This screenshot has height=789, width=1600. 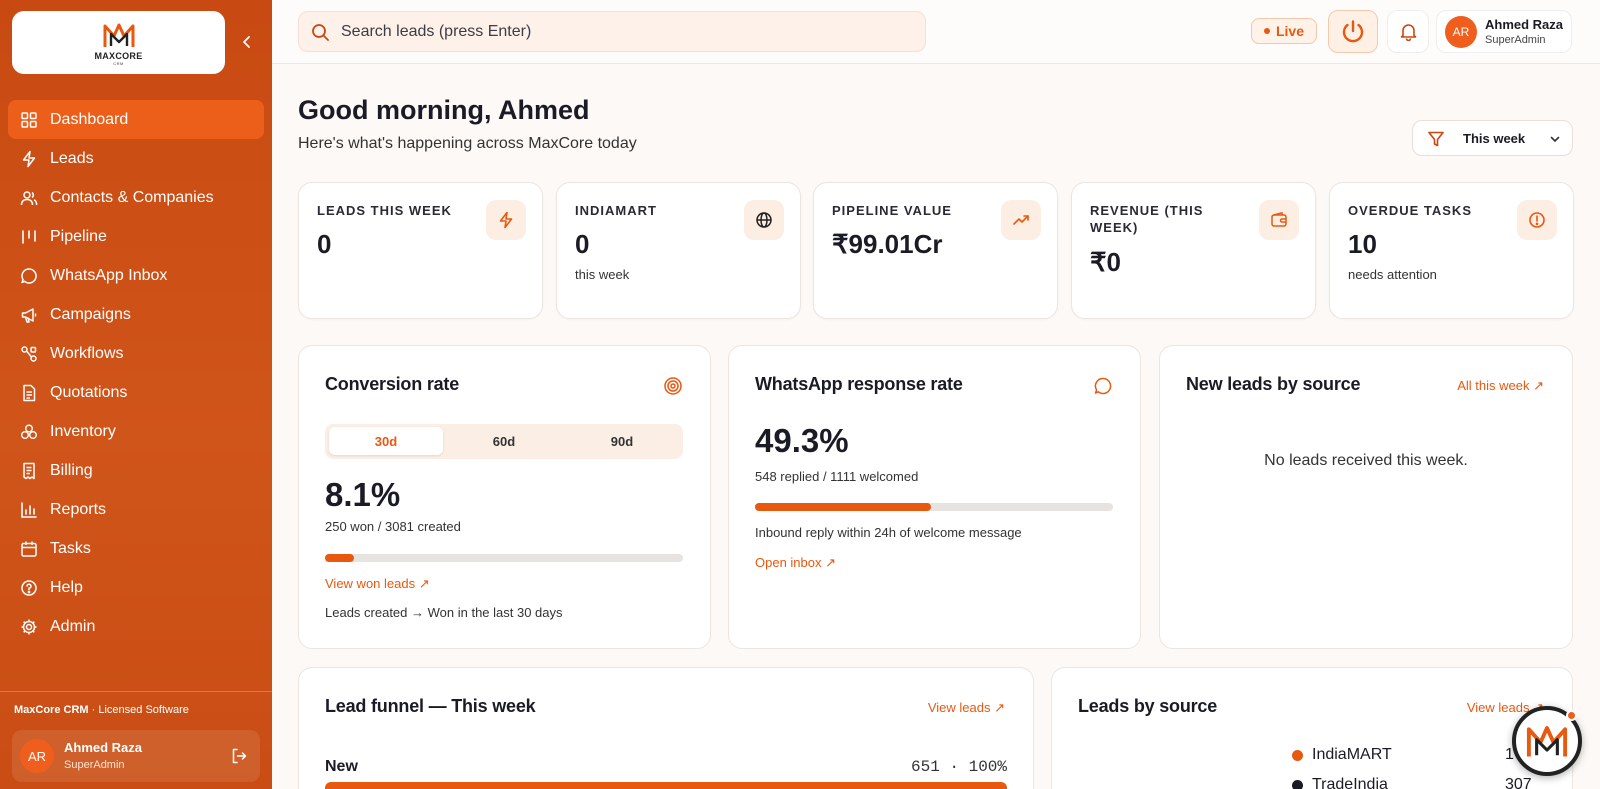 What do you see at coordinates (1571, 715) in the screenshot?
I see `notification-dot-icon` at bounding box center [1571, 715].